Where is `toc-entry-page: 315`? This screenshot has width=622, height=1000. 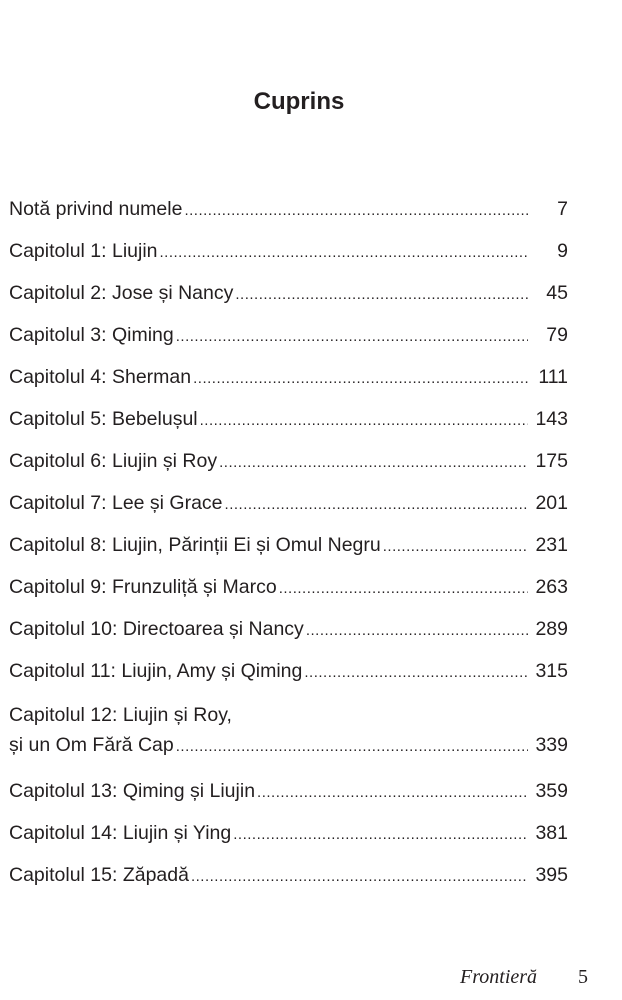 toc-entry-page: 315 is located at coordinates (551, 671).